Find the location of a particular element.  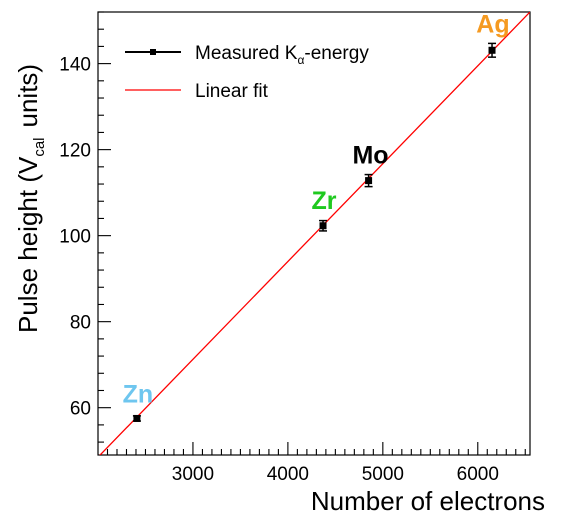

legend-measured-tail: -energy is located at coordinates (336, 53).